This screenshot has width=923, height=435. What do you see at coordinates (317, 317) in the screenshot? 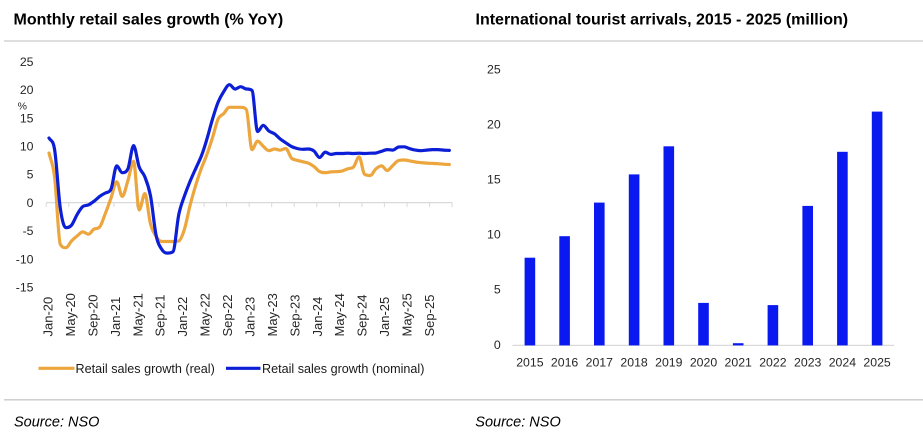
I see `svg-text: Jan-24` at bounding box center [317, 317].